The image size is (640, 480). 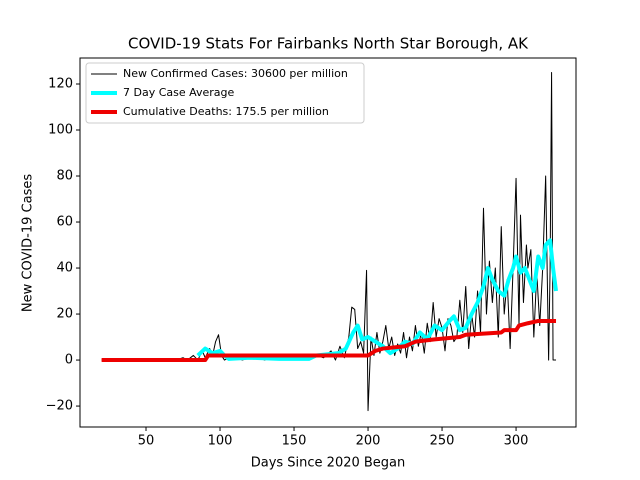 I want to click on y-tick-label: 80, so click(x=64, y=176).